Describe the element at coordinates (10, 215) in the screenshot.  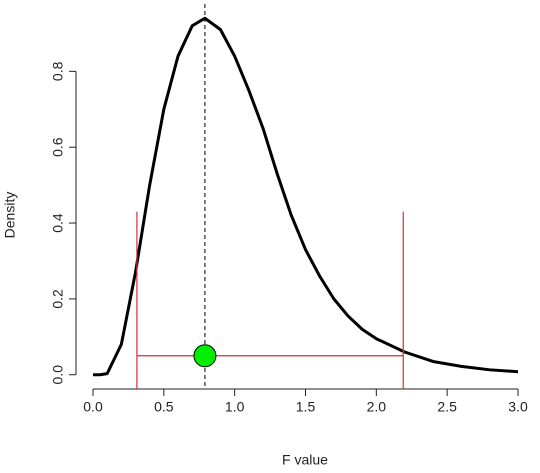
I see `y-axis-label: Density` at that location.